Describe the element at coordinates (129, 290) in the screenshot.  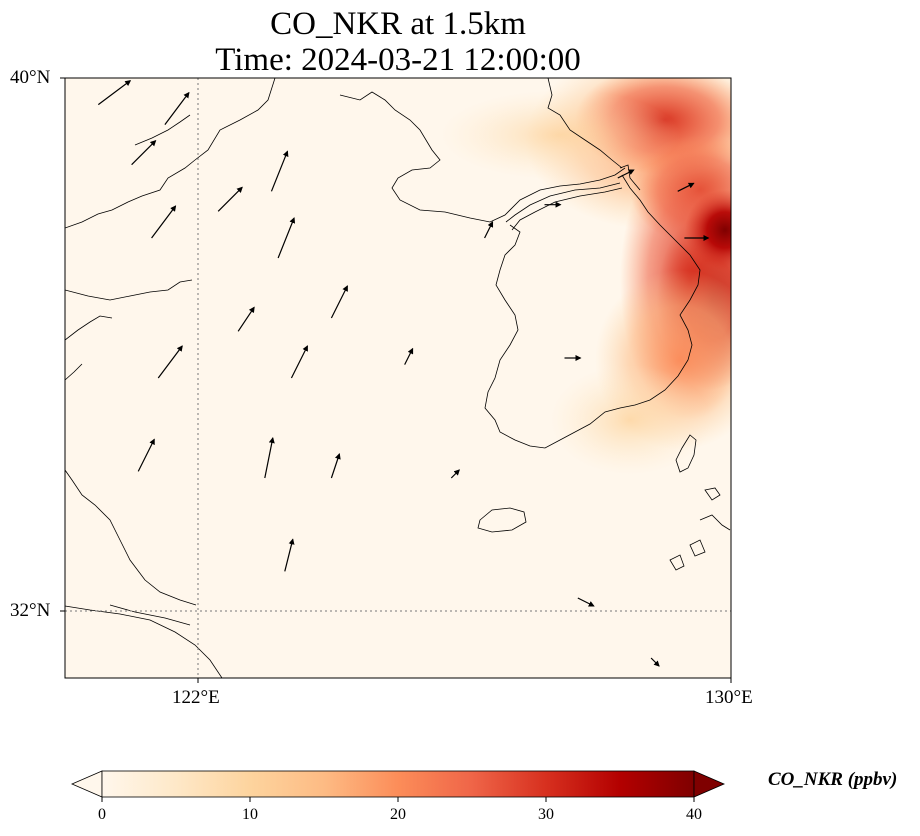
I see `coast-bohai-south` at that location.